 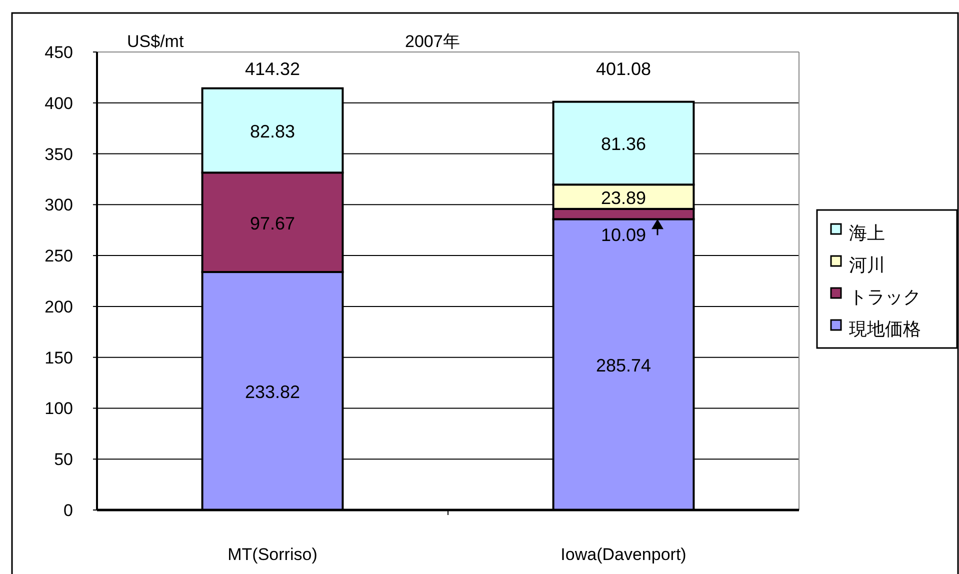 What do you see at coordinates (58, 205) in the screenshot?
I see `y-tick-label: 300` at bounding box center [58, 205].